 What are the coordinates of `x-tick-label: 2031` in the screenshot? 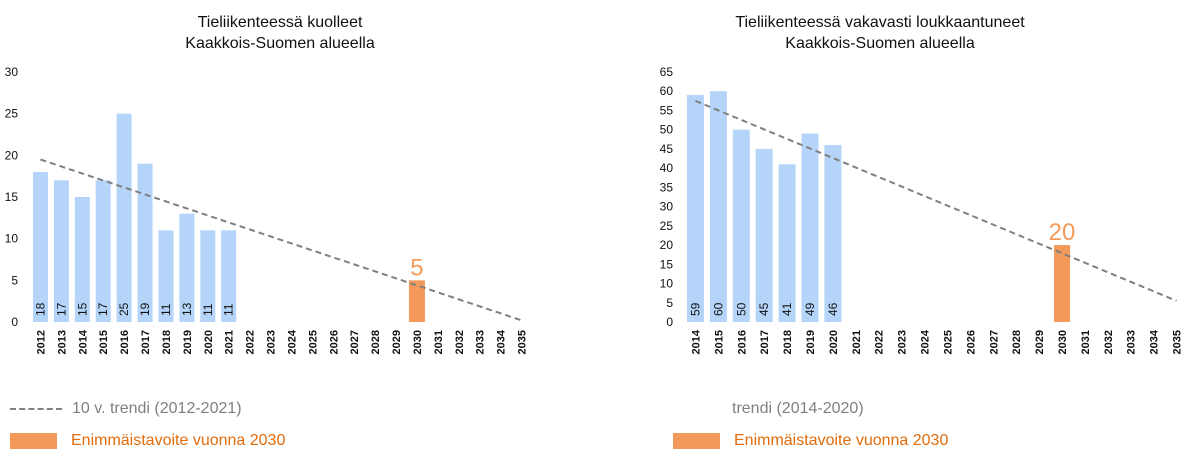 It's located at (1086, 342).